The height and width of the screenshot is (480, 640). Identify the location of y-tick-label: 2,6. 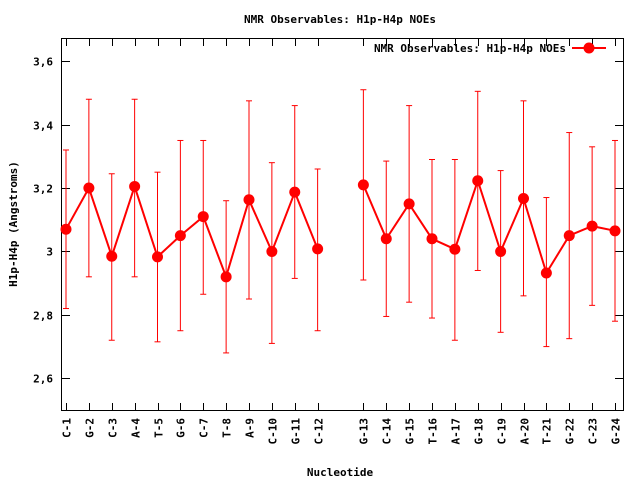
(43, 379).